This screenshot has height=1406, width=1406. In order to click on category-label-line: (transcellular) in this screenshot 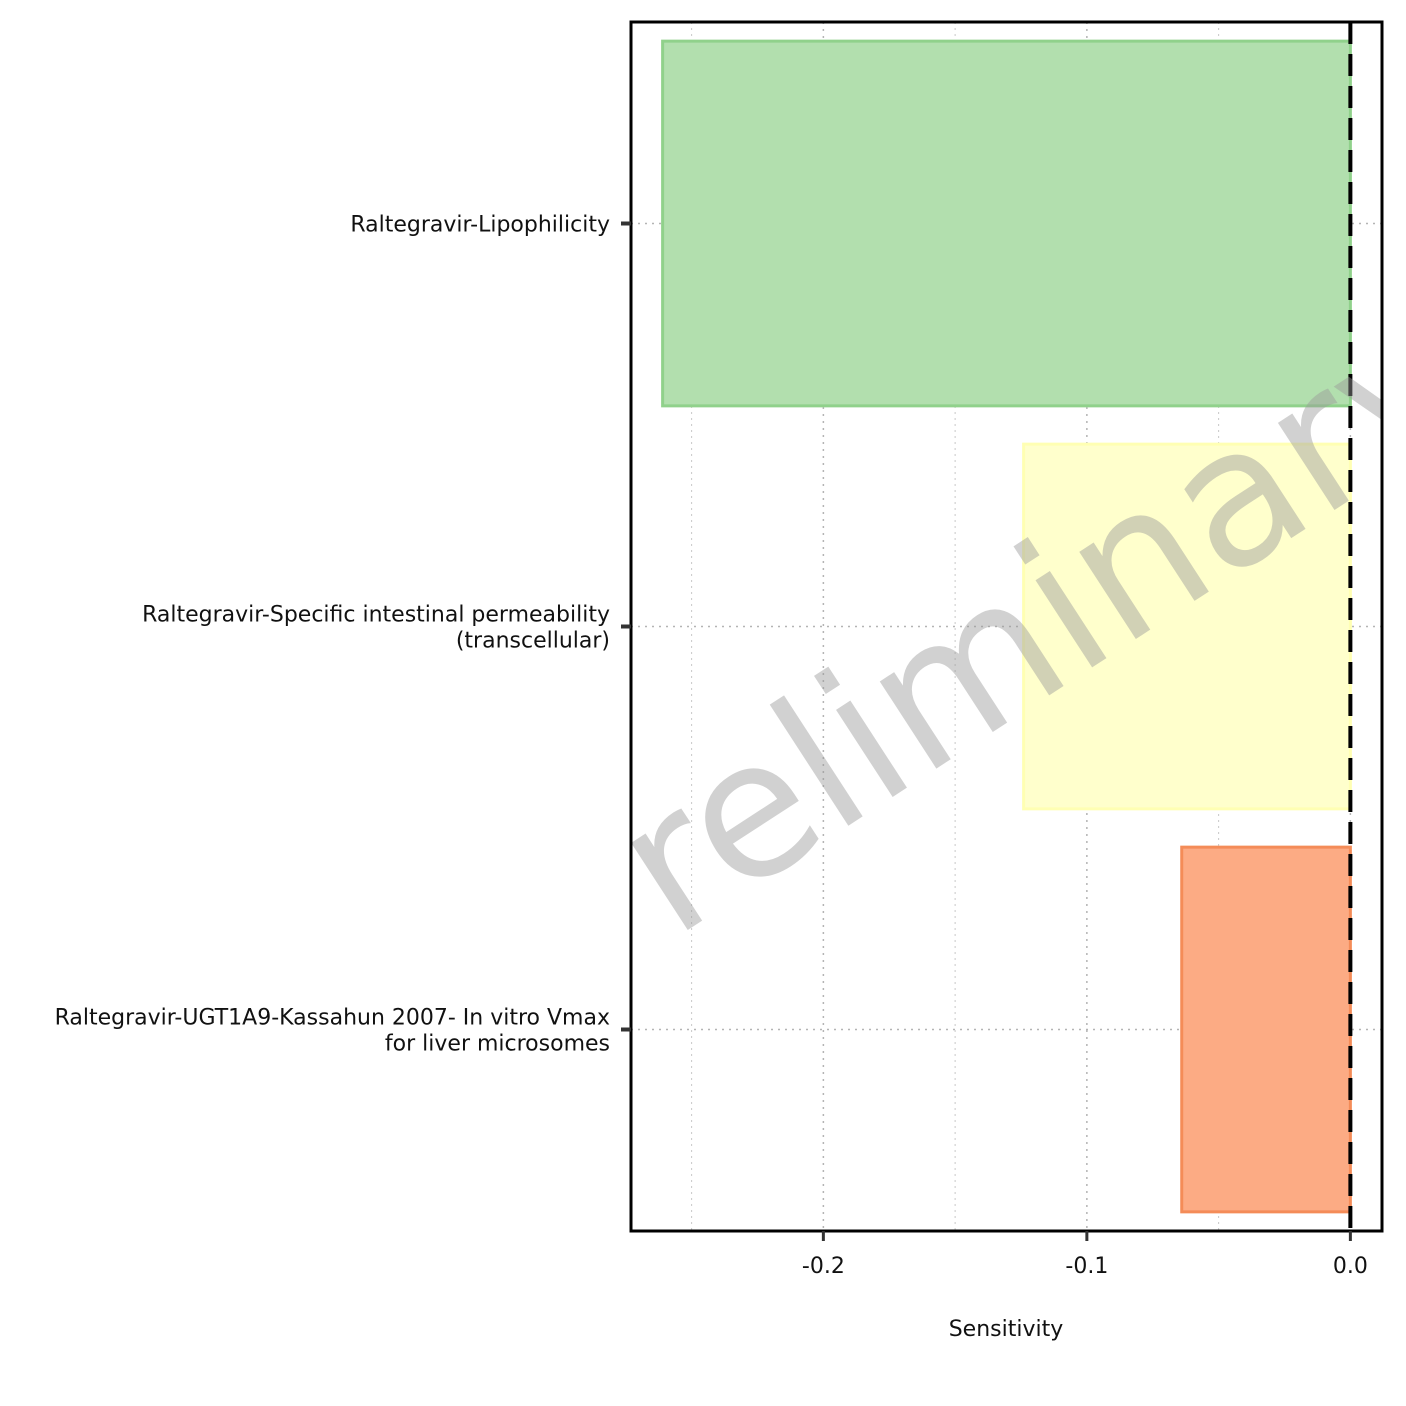, I will do `click(533, 641)`.